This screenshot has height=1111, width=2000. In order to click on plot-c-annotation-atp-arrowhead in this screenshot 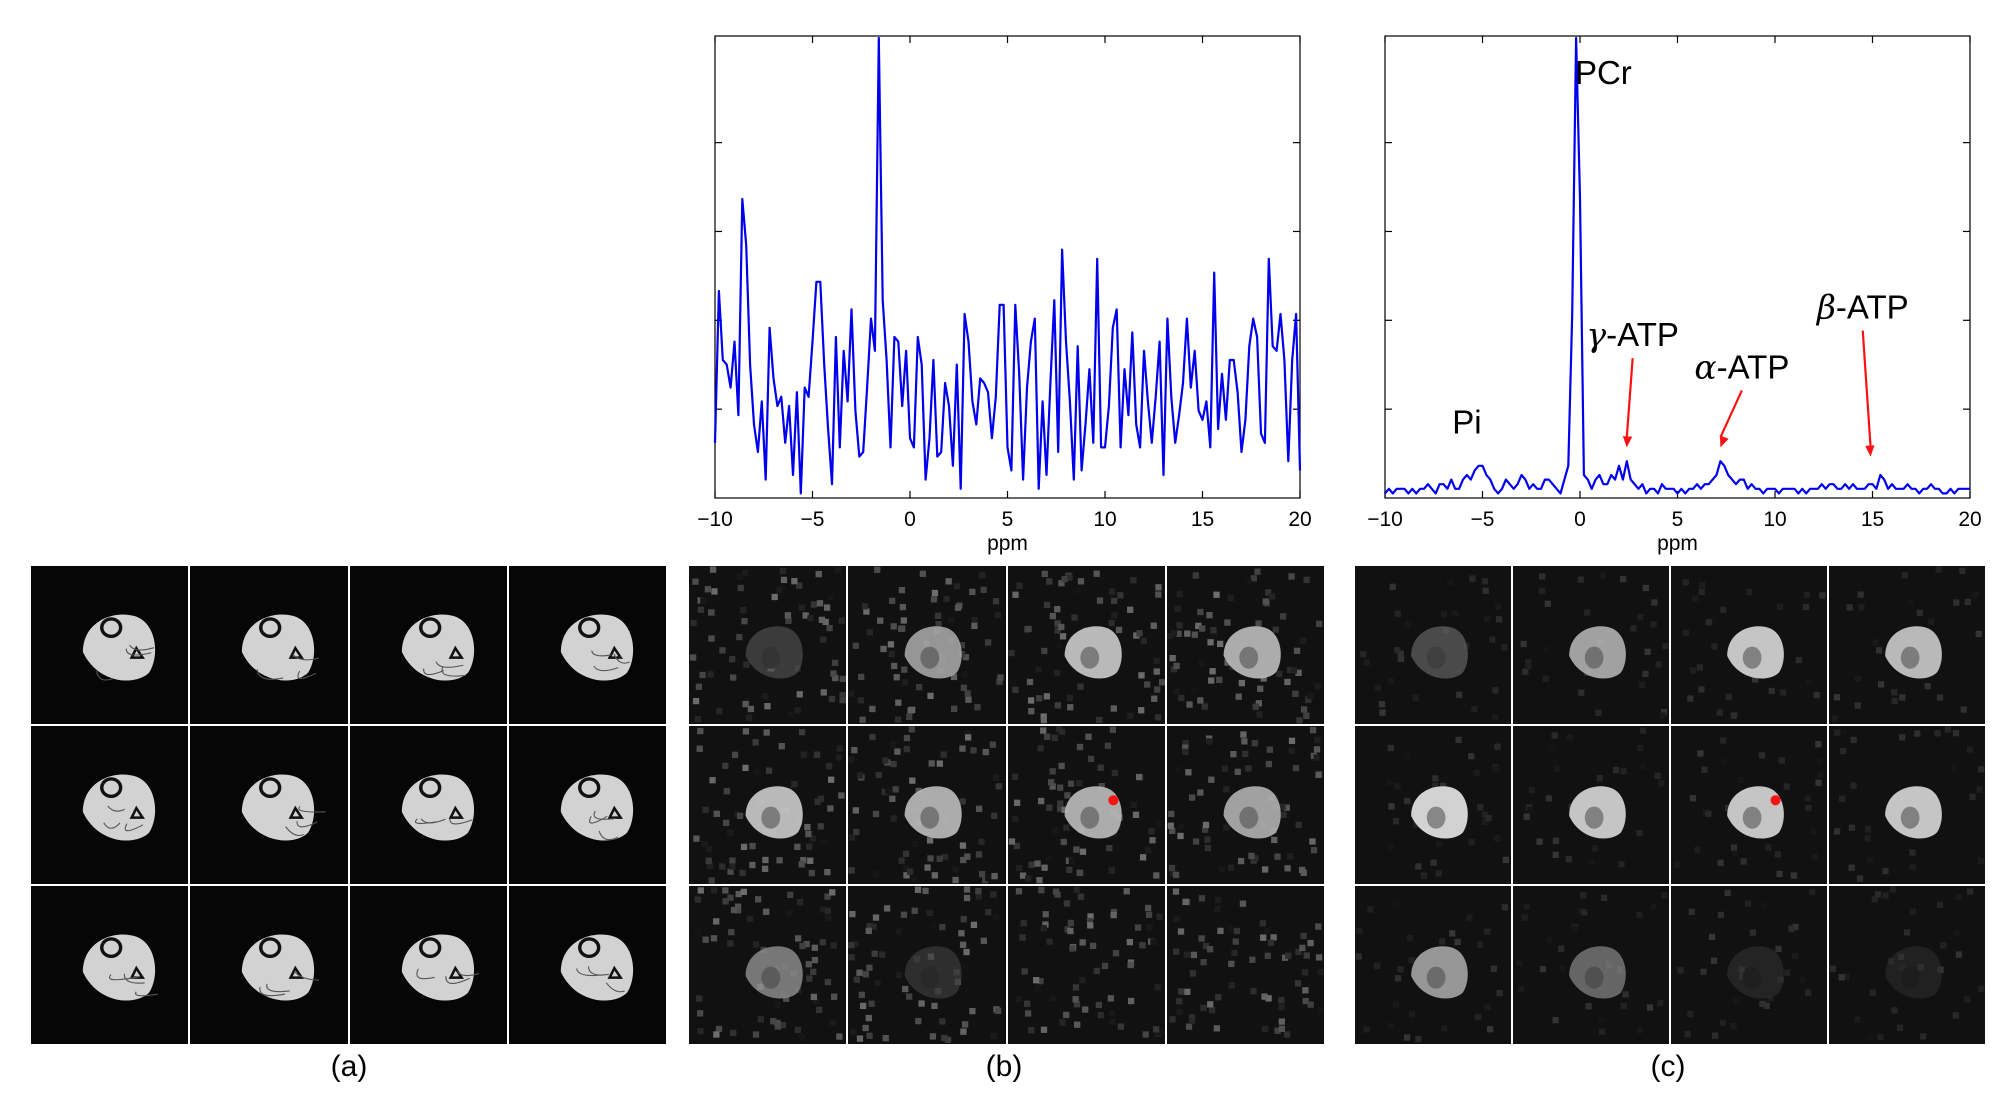, I will do `click(1870, 451)`.